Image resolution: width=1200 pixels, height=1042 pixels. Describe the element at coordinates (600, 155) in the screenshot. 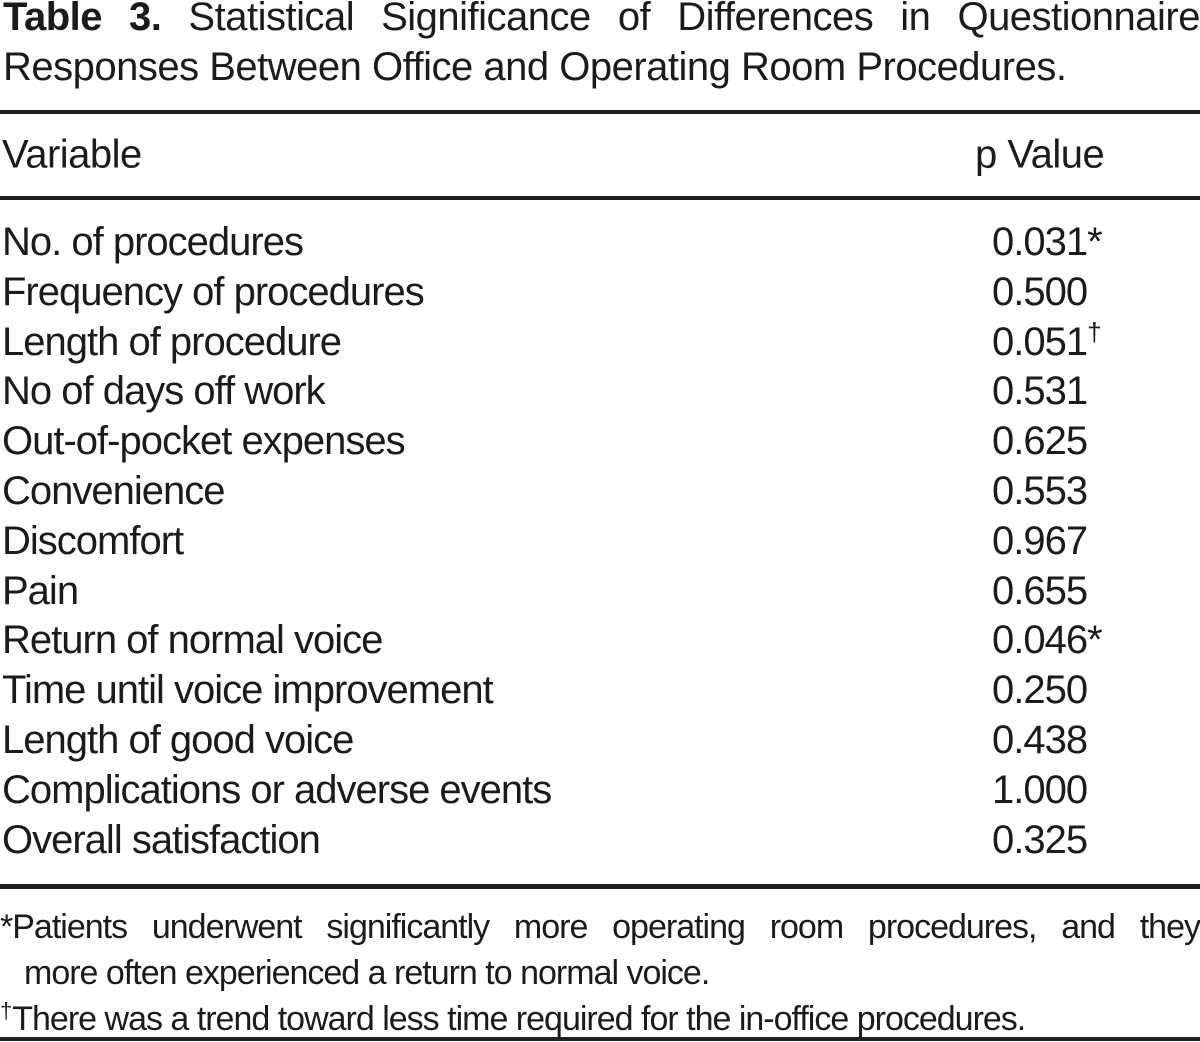

I see `table-header-row: Variable p Value` at that location.